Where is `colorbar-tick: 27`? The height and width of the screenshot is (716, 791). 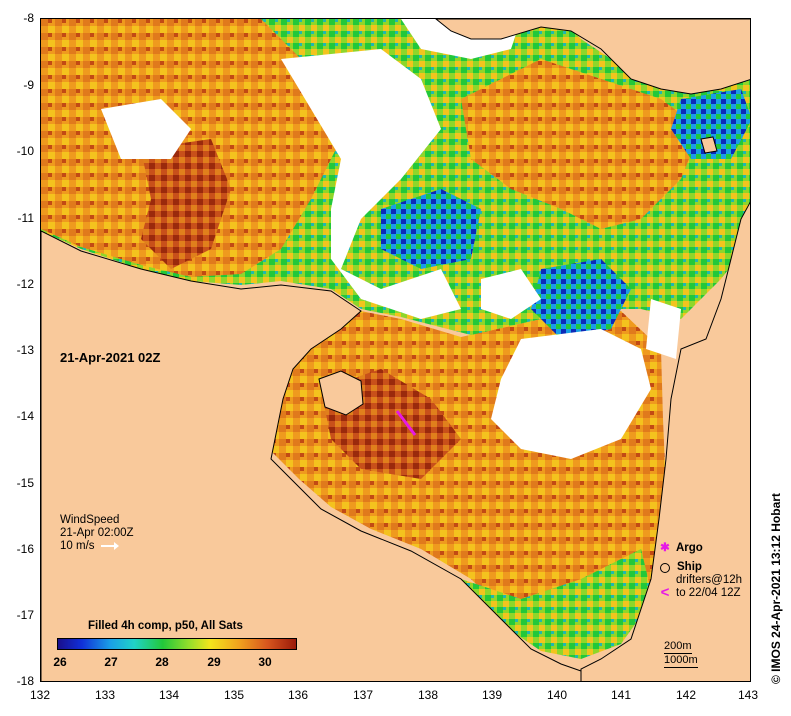 colorbar-tick: 27 is located at coordinates (111, 662).